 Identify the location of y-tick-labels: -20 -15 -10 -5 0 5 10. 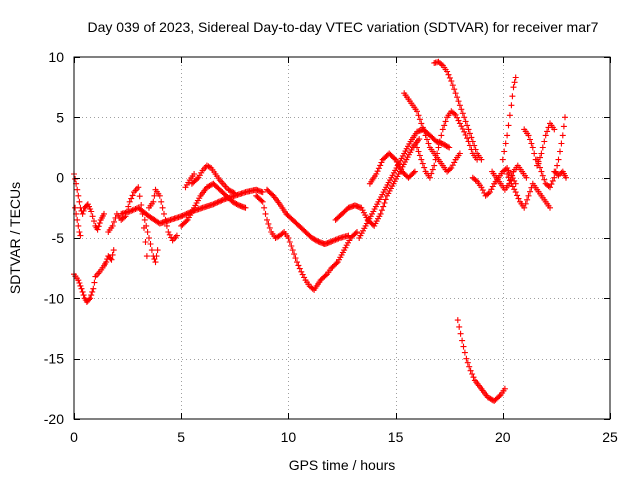
(54, 238).